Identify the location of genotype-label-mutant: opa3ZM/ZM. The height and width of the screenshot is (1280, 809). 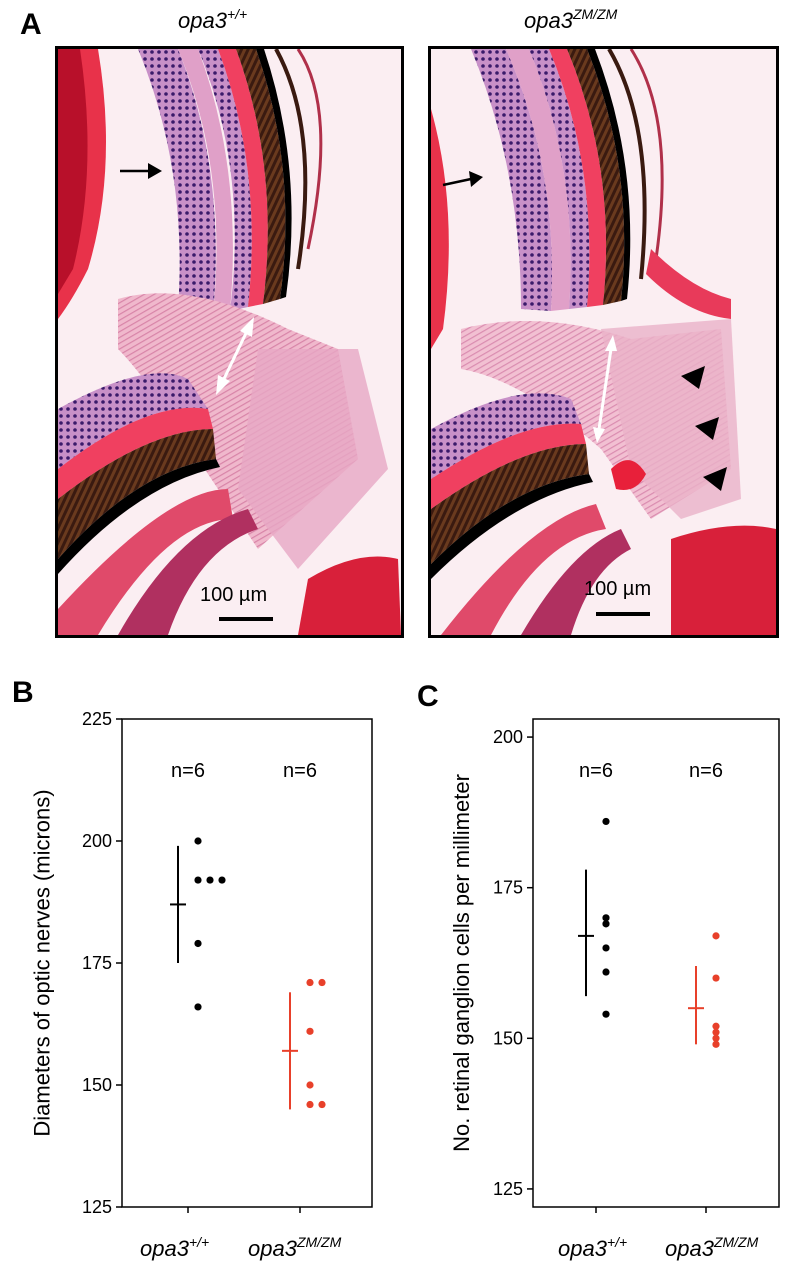
(570, 20).